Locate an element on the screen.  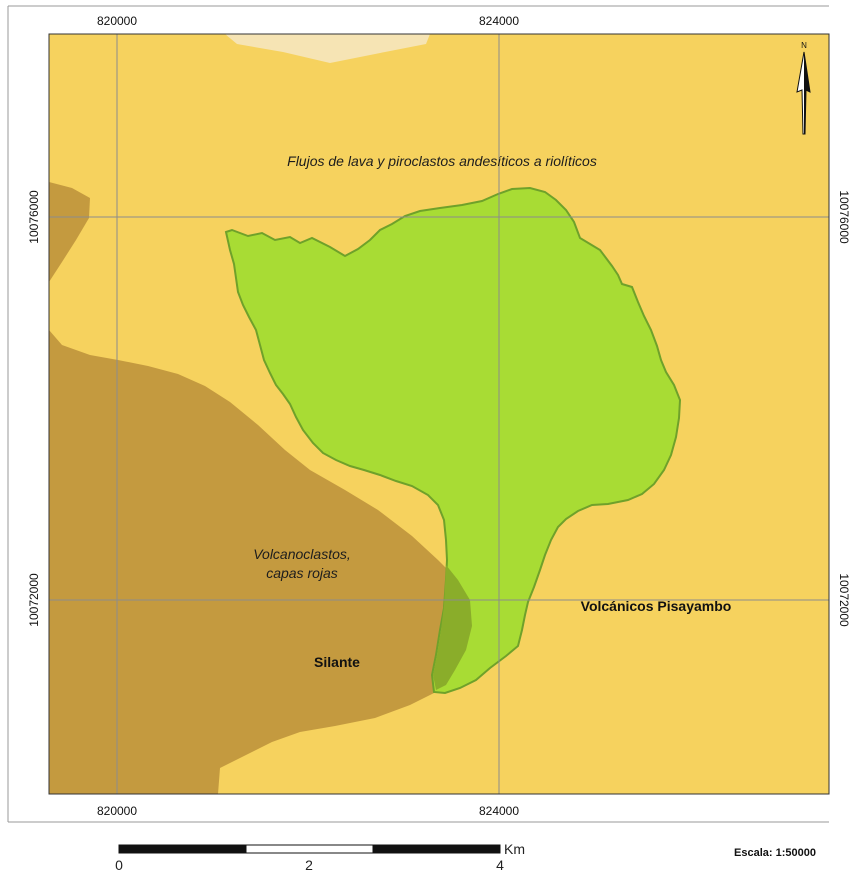
coord-right-10076000: 10076000 is located at coordinates (844, 217).